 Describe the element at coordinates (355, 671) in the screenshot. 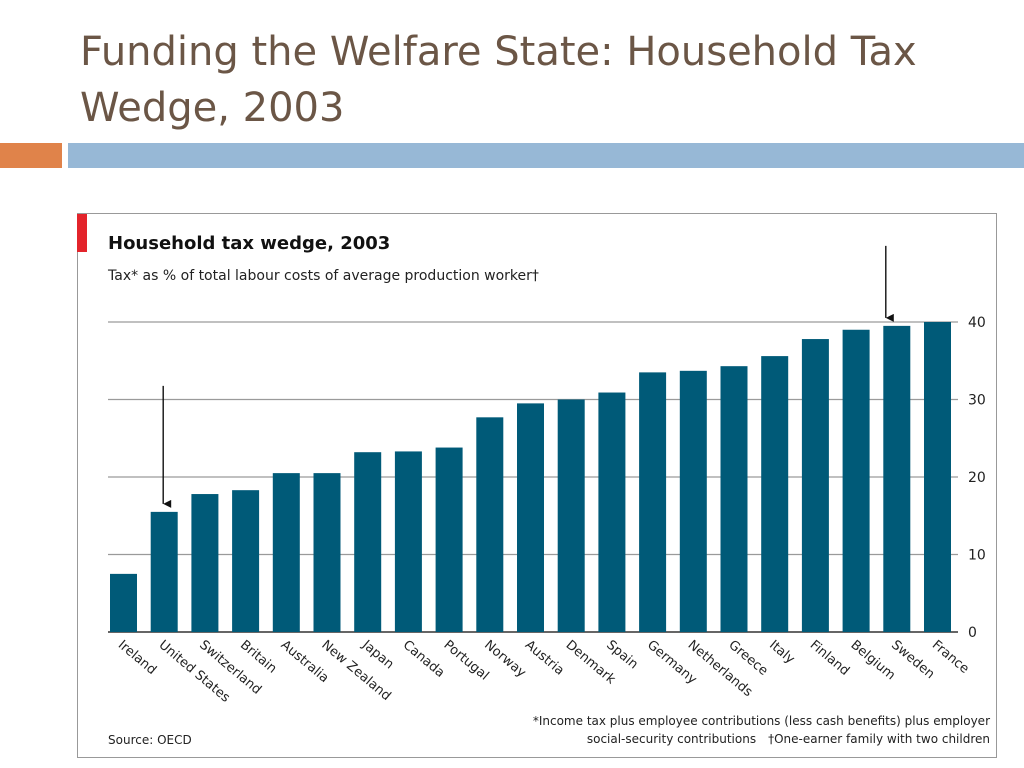

I see `x-tick-label: New Zealand` at that location.